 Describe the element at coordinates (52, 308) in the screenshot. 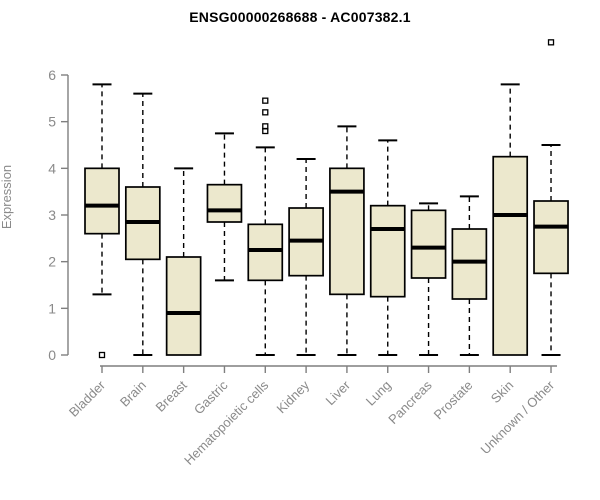

I see `y-axis-tick-label: 1` at that location.